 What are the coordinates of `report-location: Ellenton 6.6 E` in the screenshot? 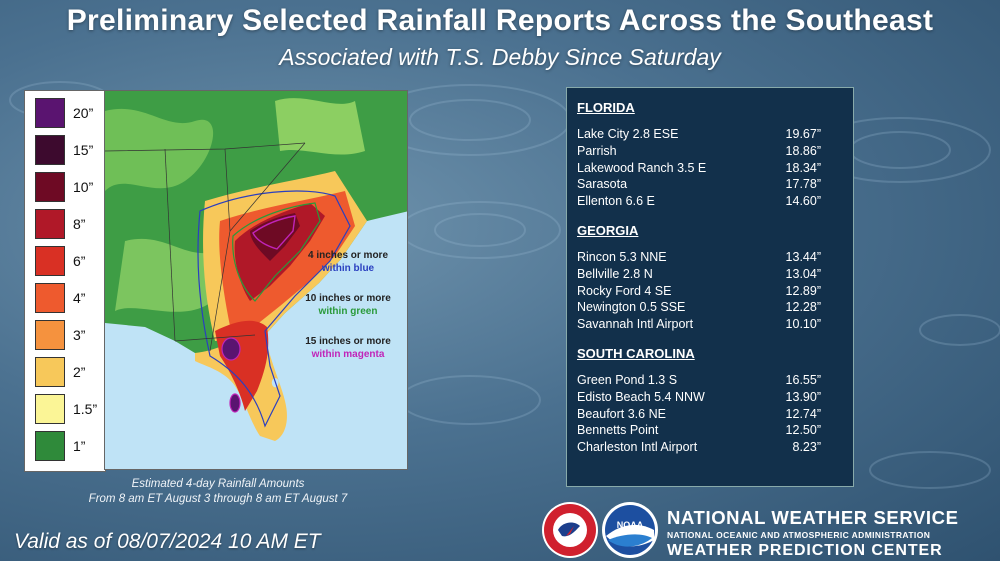 It's located at (616, 201).